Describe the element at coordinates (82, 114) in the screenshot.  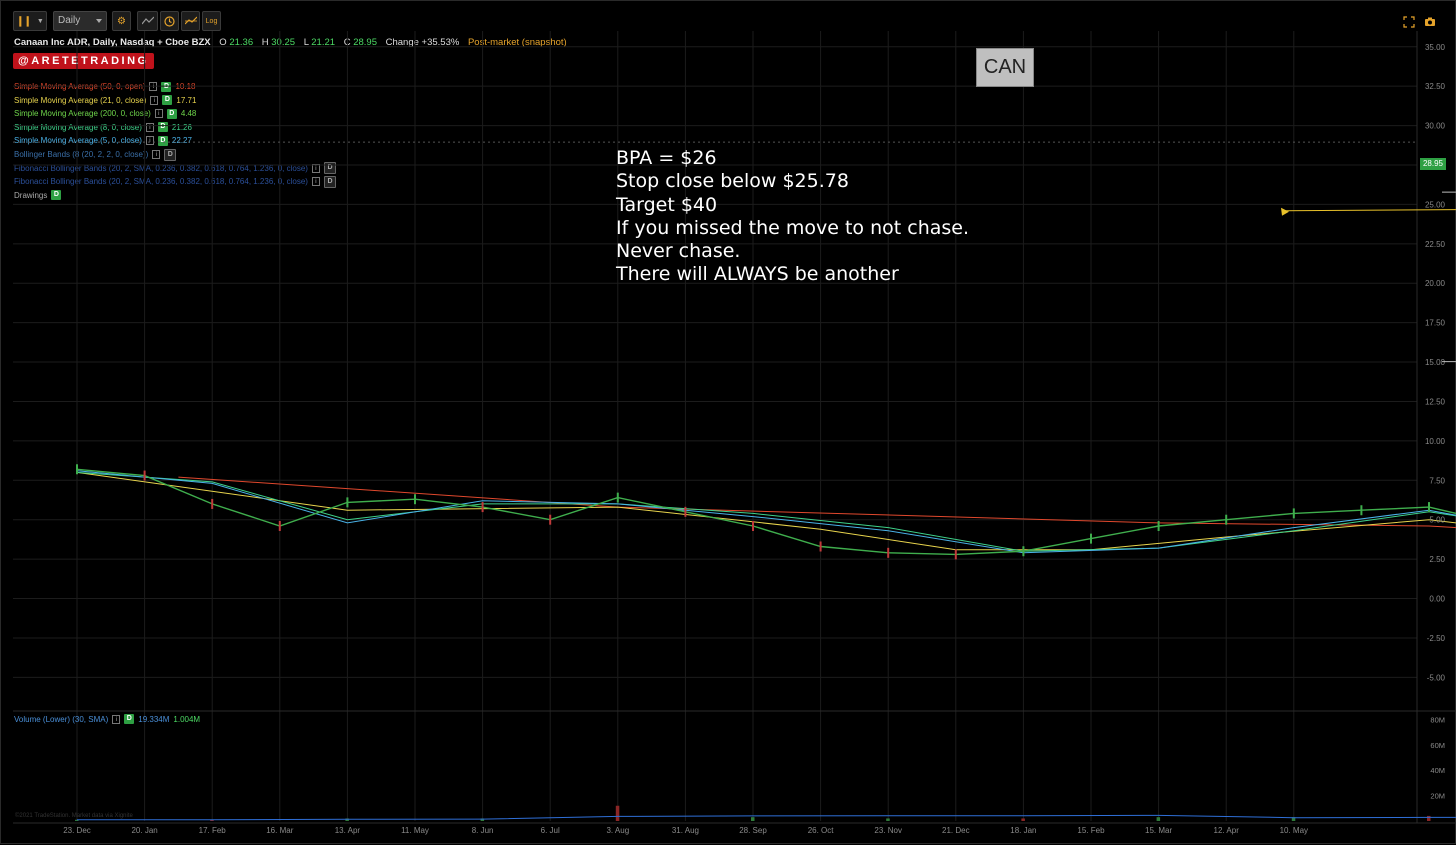
I see `indicator-label: Simple Moving Average (200, 0, close)` at that location.